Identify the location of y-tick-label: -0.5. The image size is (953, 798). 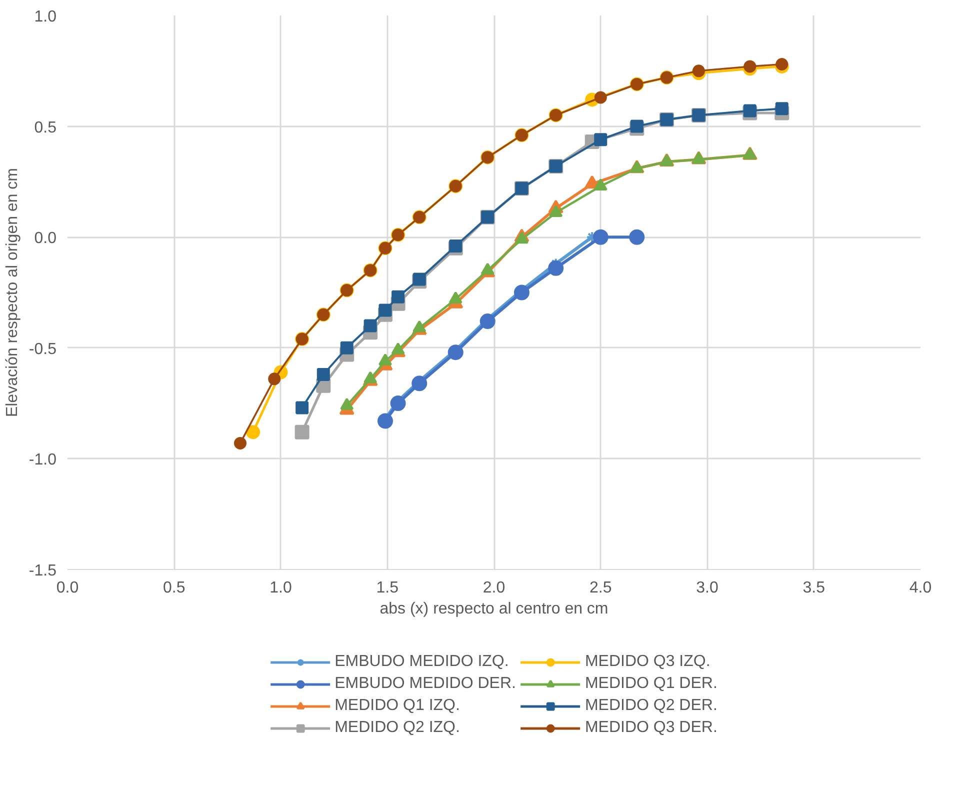
(42, 349).